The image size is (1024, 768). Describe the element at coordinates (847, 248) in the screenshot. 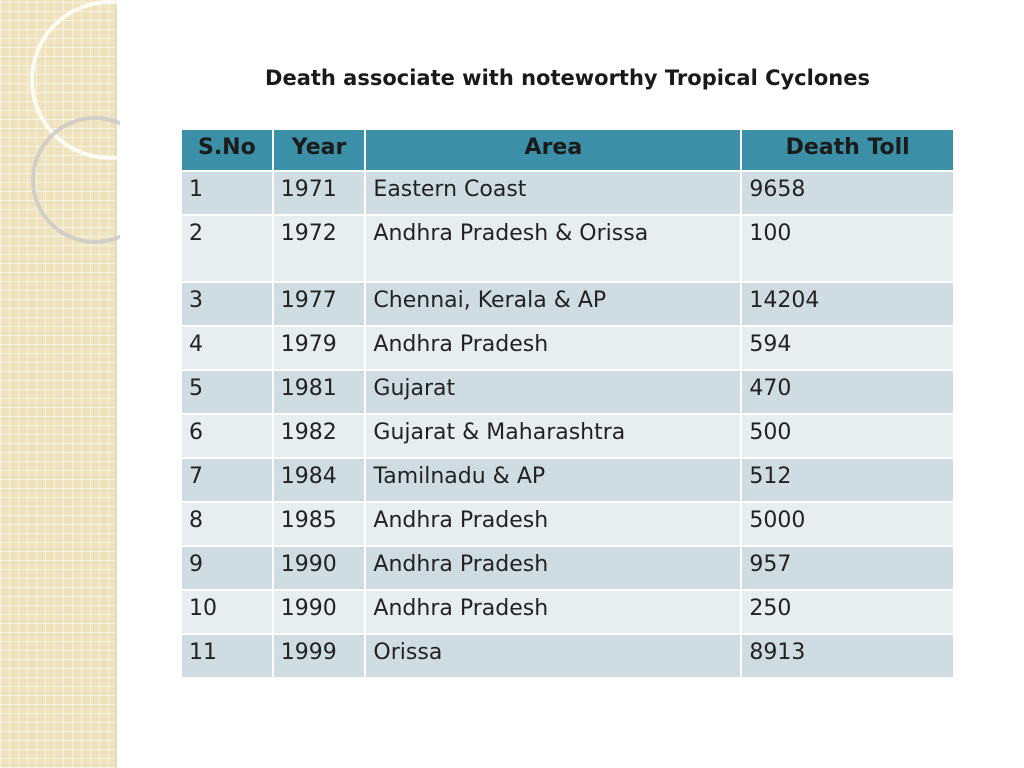

I see `table-cell: 100` at that location.